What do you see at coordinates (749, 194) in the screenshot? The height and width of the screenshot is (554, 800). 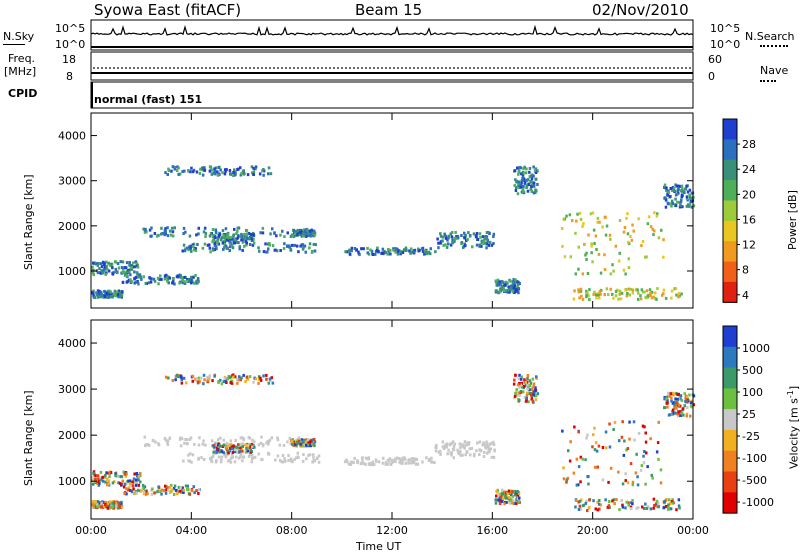 I see `power-colorbar-tick-label: 20` at bounding box center [749, 194].